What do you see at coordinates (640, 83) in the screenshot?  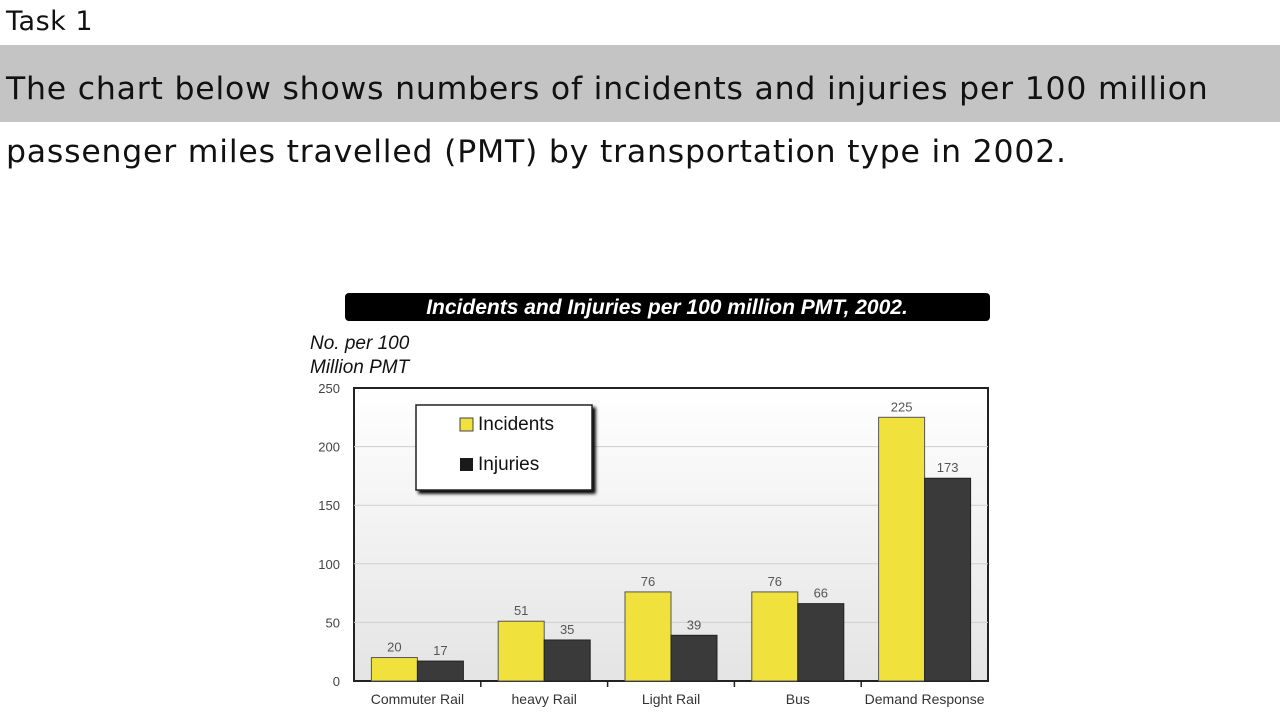 I see `prompt-highlight-band` at bounding box center [640, 83].